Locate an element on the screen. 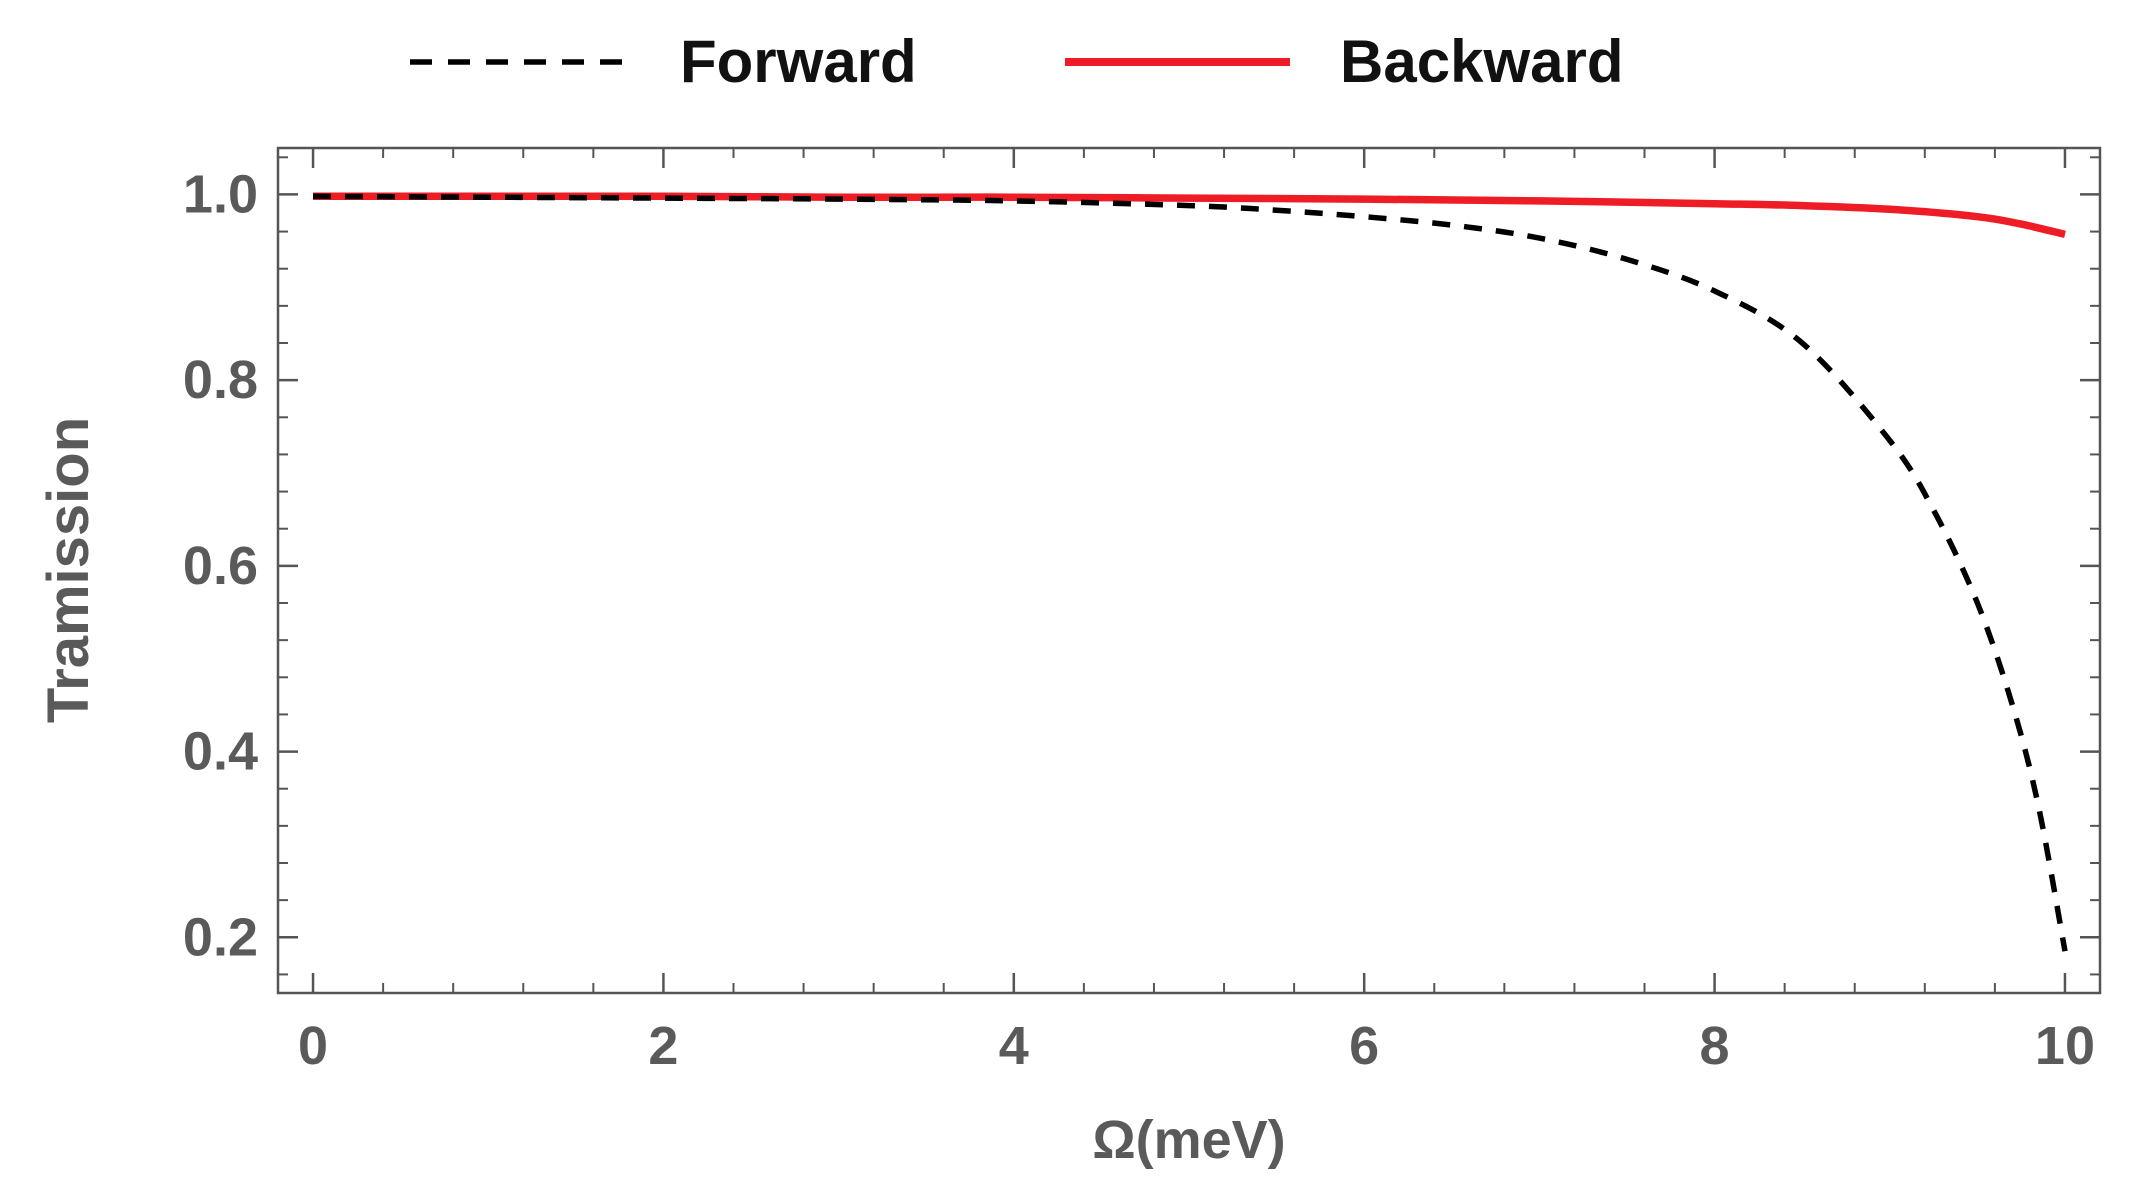  x-tick-label: 6 is located at coordinates (1364, 1046).